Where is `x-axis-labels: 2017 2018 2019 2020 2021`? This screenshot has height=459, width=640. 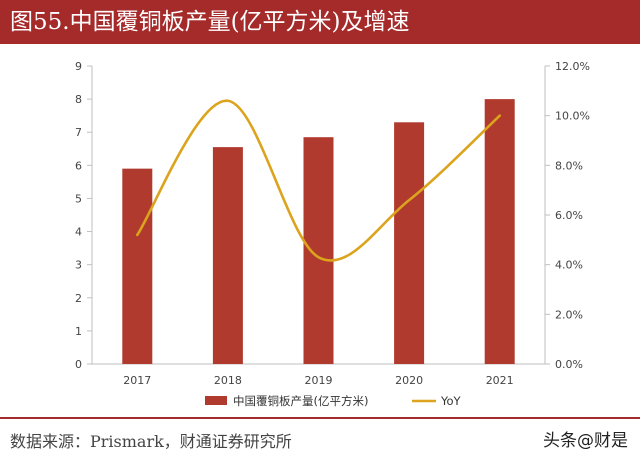
x-axis-labels: 2017 2018 2019 2020 2021 is located at coordinates (318, 380).